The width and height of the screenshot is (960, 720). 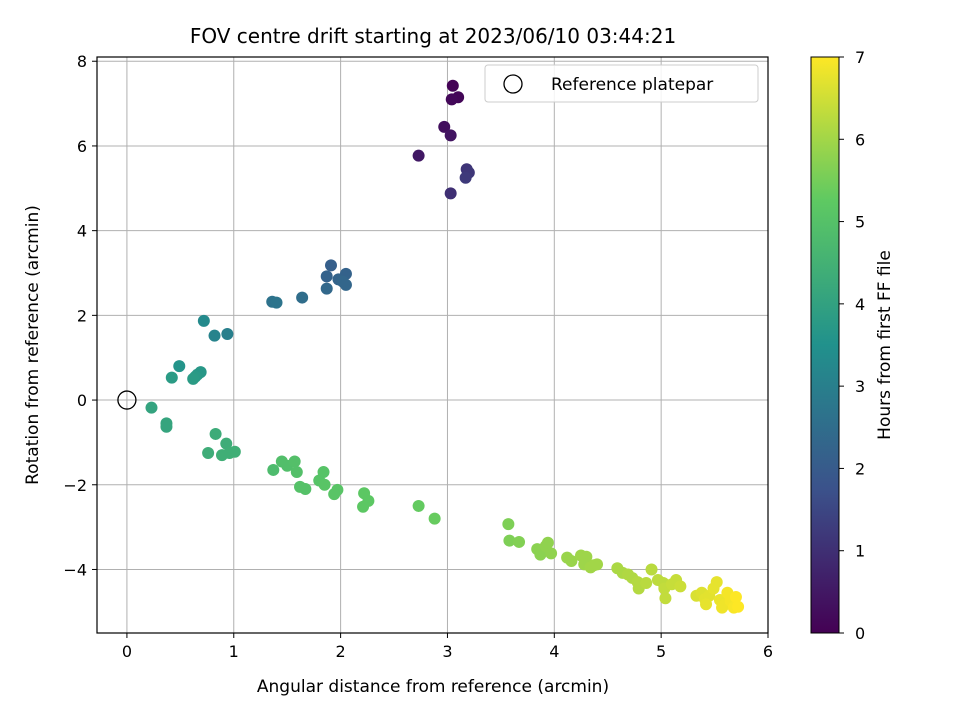 I want to click on colorbar: 0 1 2 3 4 5 6 7 Hours from first FF file, so click(x=852, y=345).